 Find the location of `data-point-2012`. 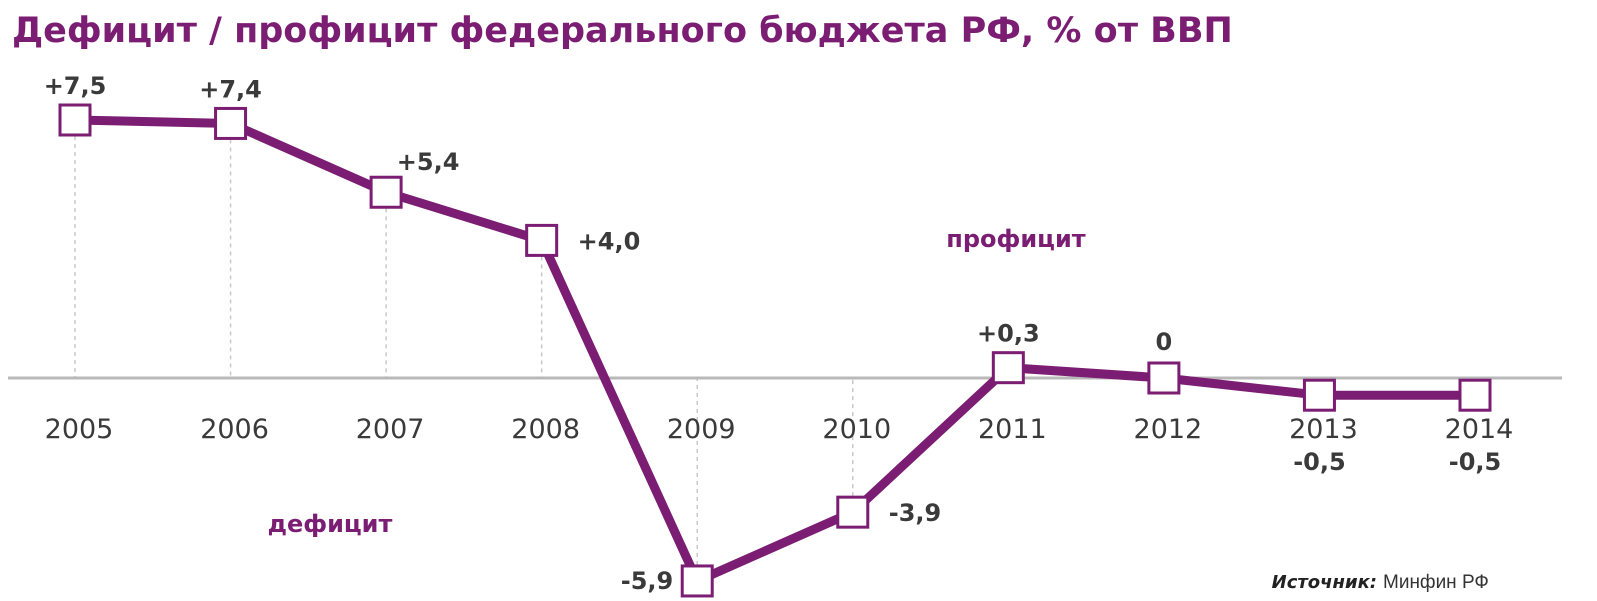

data-point-2012 is located at coordinates (1164, 378).